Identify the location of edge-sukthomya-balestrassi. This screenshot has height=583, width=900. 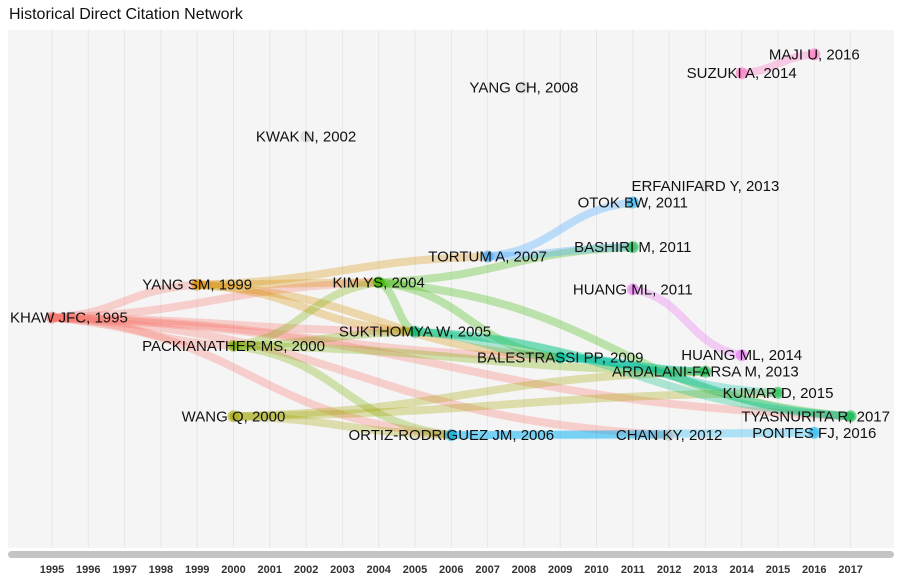
(488, 344).